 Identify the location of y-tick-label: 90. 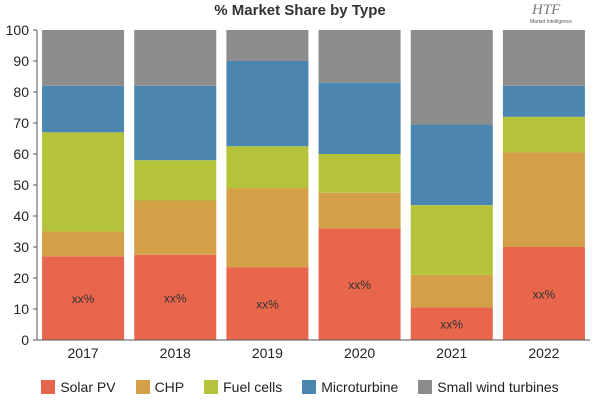
(21, 61).